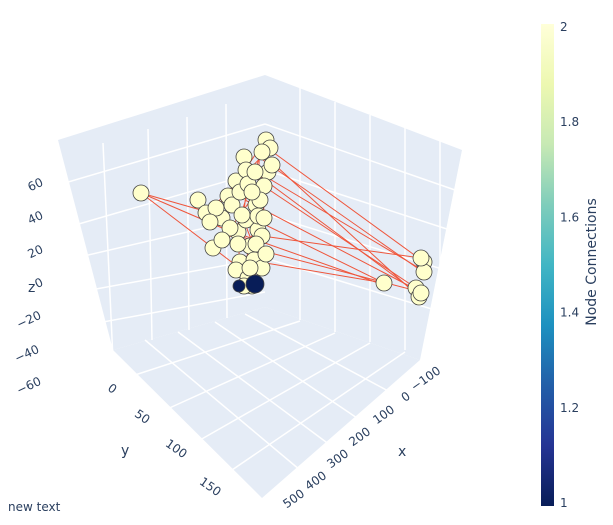 This screenshot has width=613, height=525. Describe the element at coordinates (26, 353) in the screenshot. I see `z-tick-5: −40` at that location.